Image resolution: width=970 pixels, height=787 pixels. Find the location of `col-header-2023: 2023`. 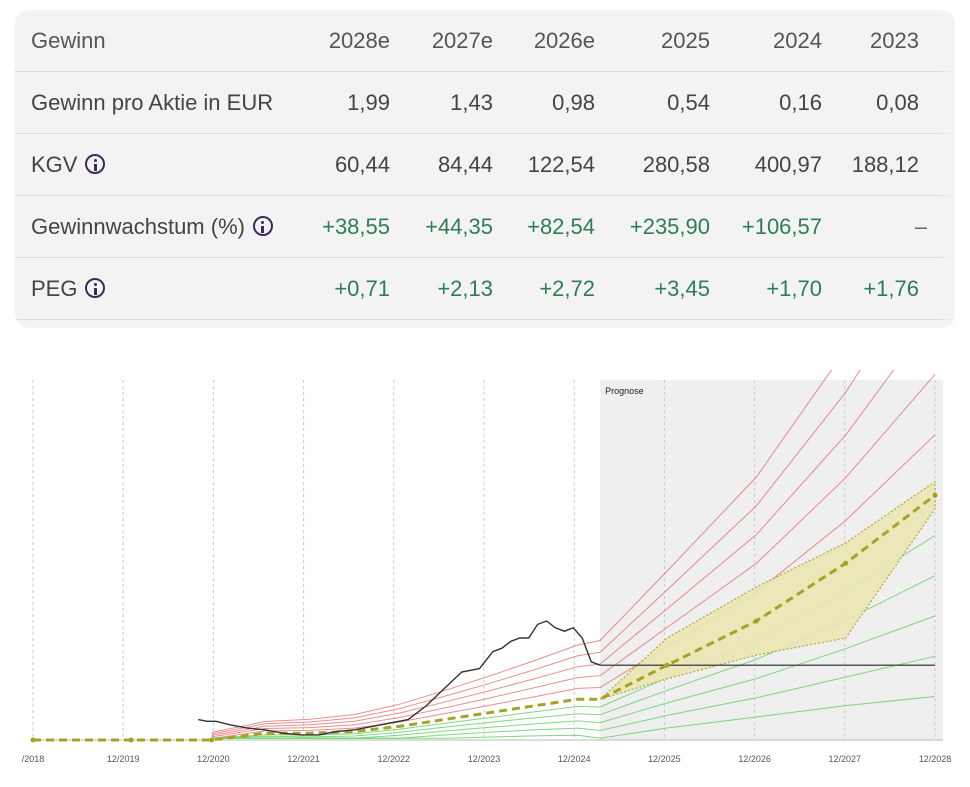

col-header-2023: 2023 is located at coordinates (894, 40).